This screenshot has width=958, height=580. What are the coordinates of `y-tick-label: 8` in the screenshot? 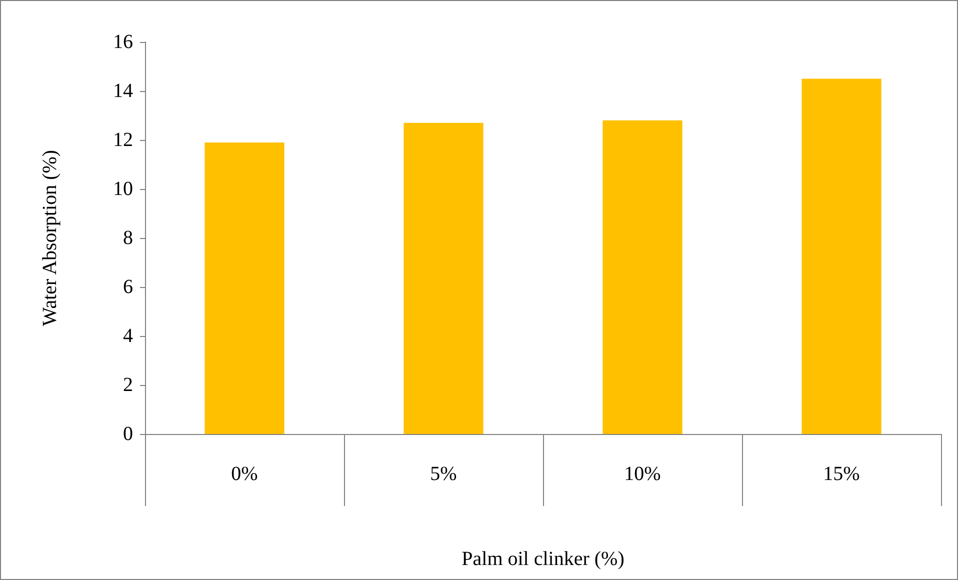 It's located at (128, 238).